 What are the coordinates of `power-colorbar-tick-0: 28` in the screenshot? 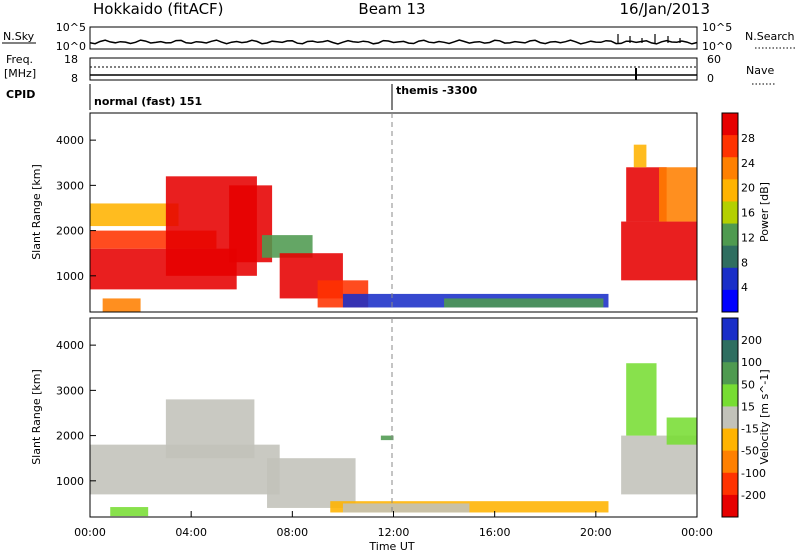 It's located at (748, 138).